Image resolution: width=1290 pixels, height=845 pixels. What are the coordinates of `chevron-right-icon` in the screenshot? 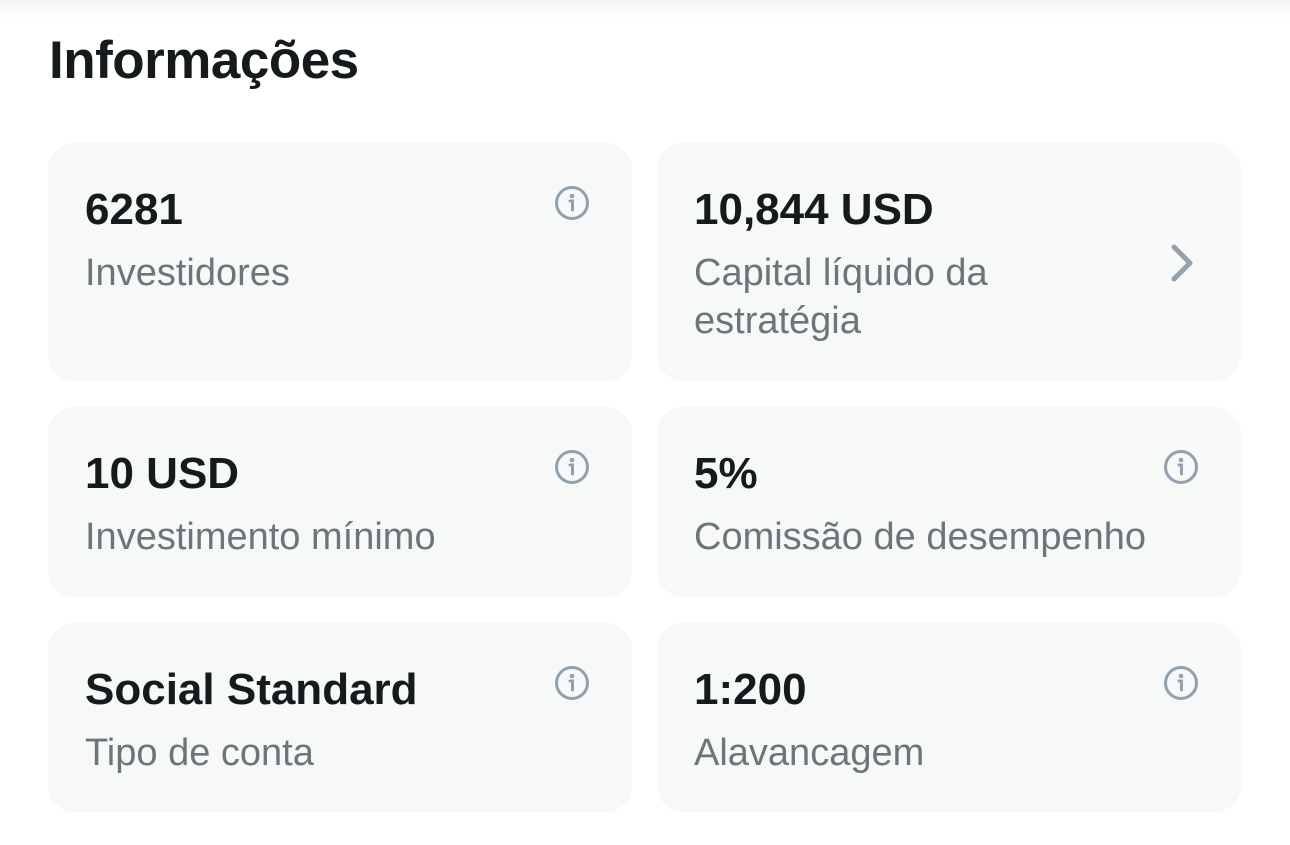 It's located at (1182, 264).